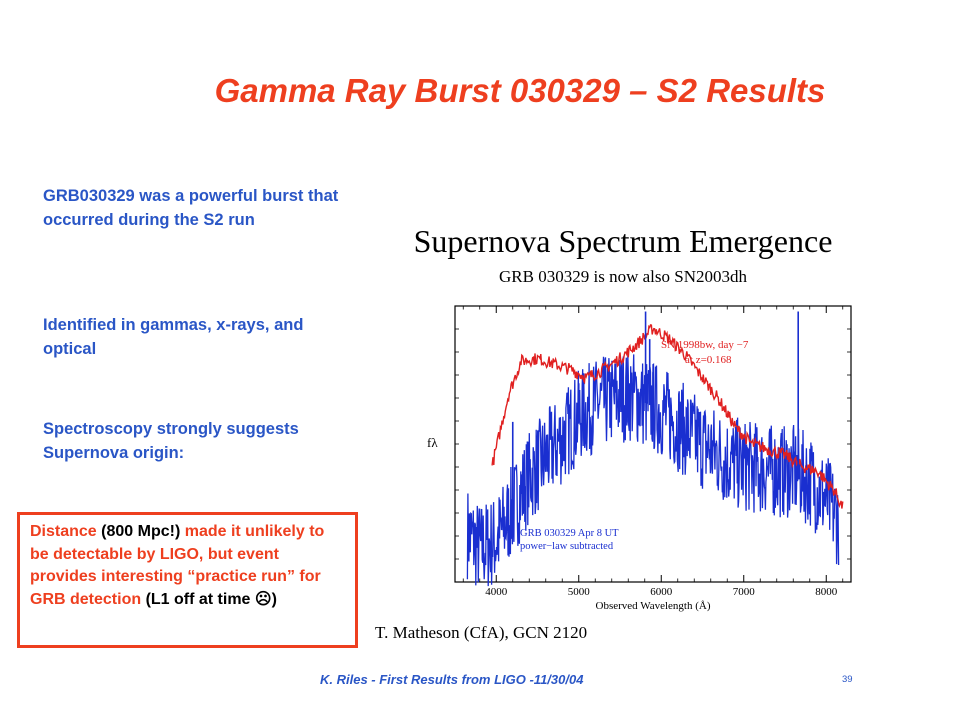 The height and width of the screenshot is (720, 960). What do you see at coordinates (708, 360) in the screenshot?
I see `red-series-label: at z=0.168` at bounding box center [708, 360].